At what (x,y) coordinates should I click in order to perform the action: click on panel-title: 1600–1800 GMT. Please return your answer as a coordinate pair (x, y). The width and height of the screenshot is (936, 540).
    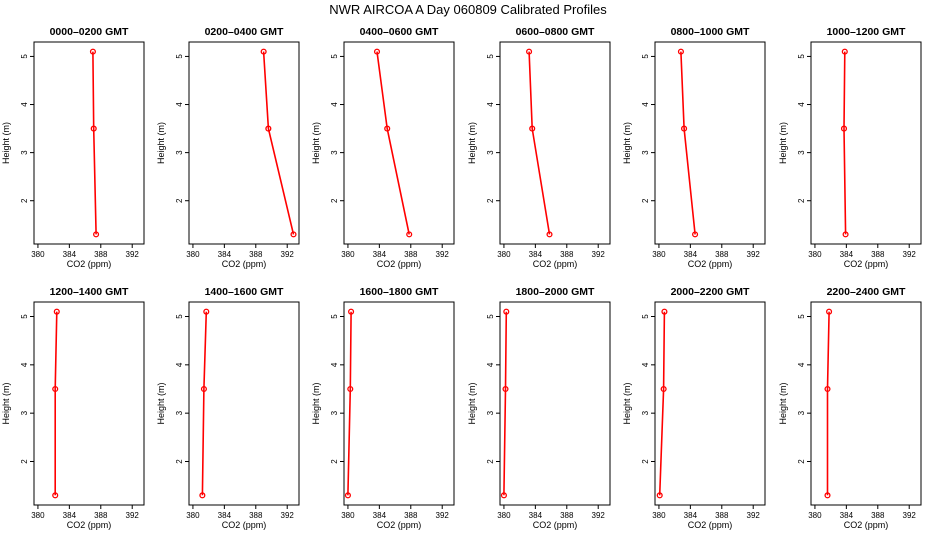
    Looking at the image, I should click on (399, 292).